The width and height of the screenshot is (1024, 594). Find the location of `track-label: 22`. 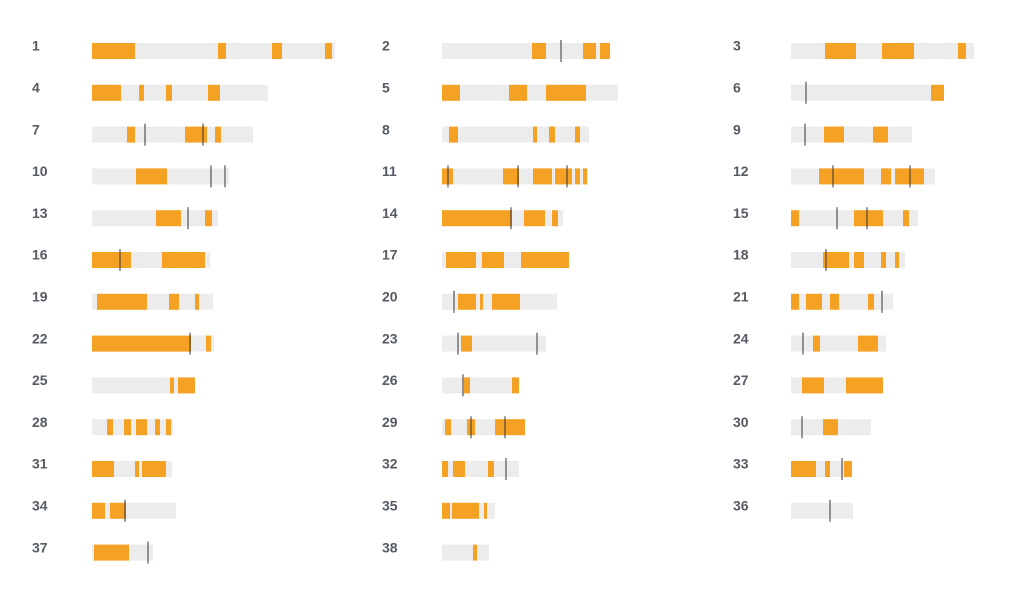

track-label: 22 is located at coordinates (40, 338).